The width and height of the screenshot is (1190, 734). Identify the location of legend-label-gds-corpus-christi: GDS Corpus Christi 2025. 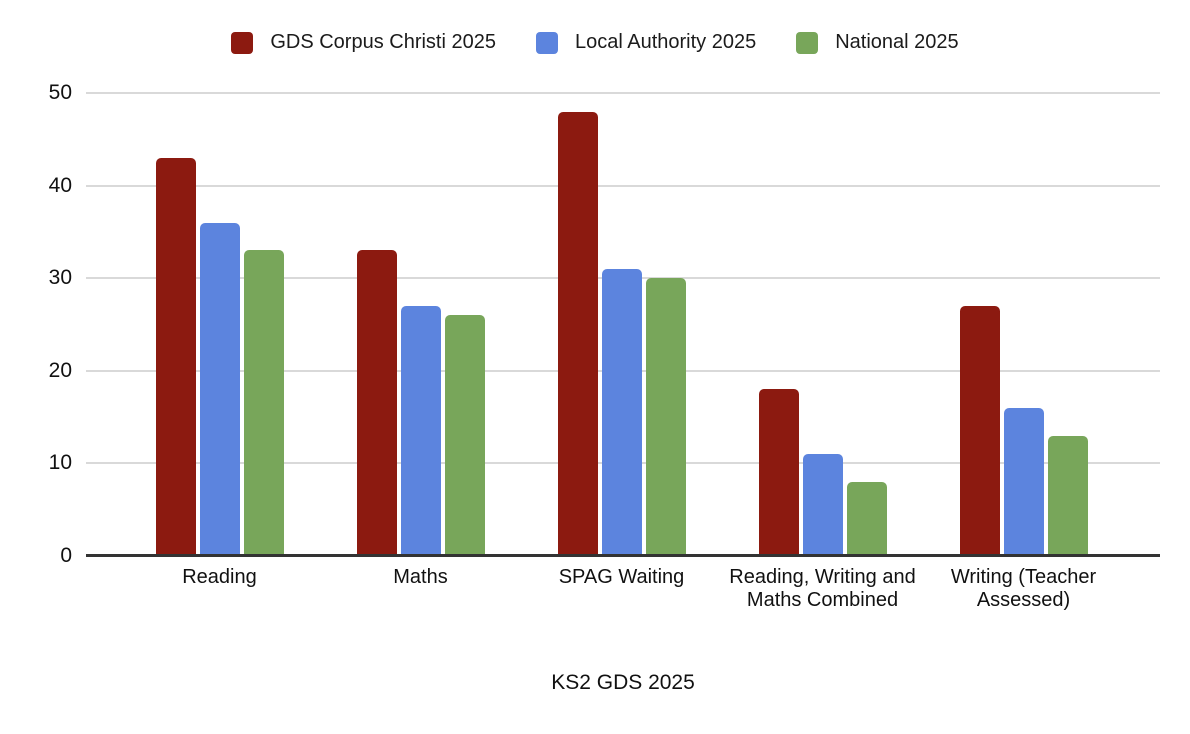
(383, 42).